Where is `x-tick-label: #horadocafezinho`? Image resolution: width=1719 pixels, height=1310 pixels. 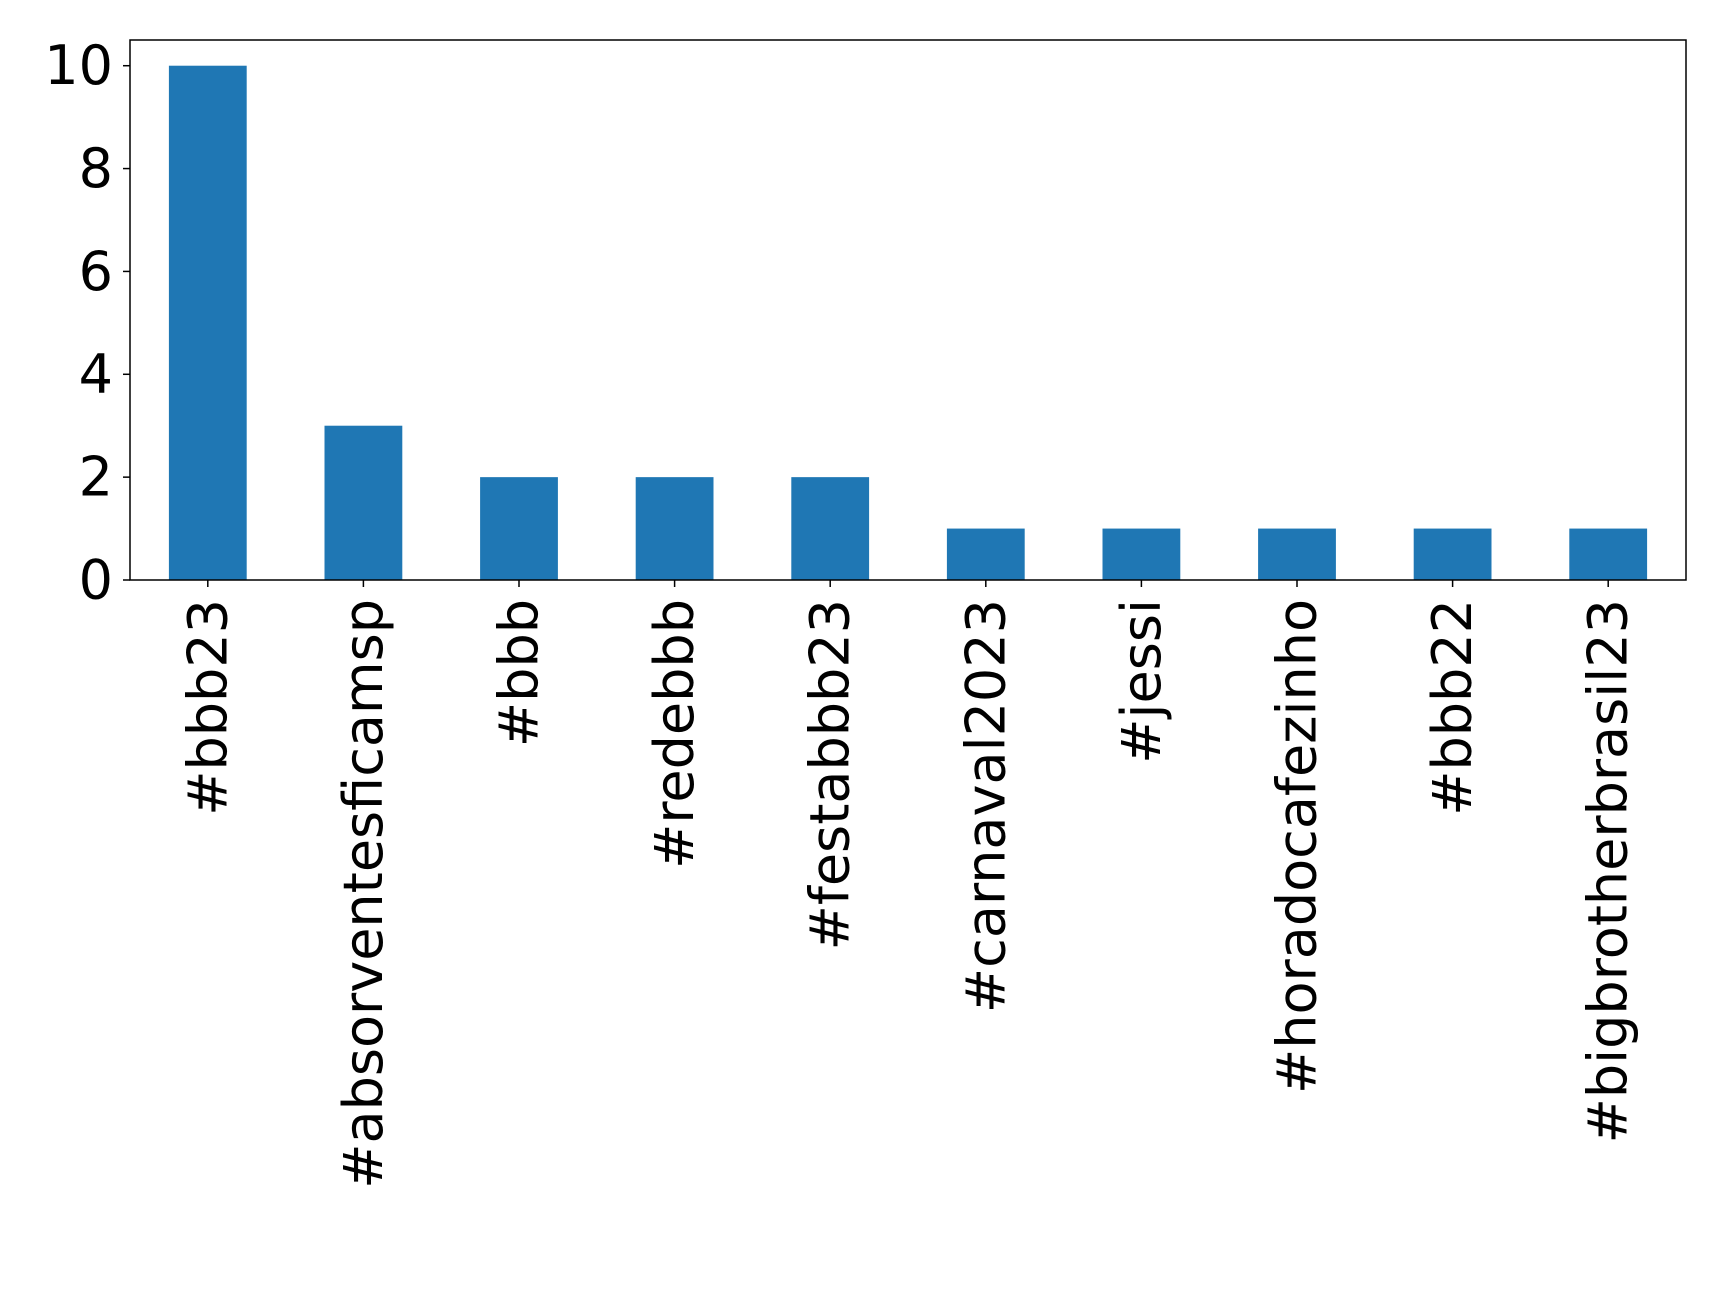 x-tick-label: #horadocafezinho is located at coordinates (1297, 846).